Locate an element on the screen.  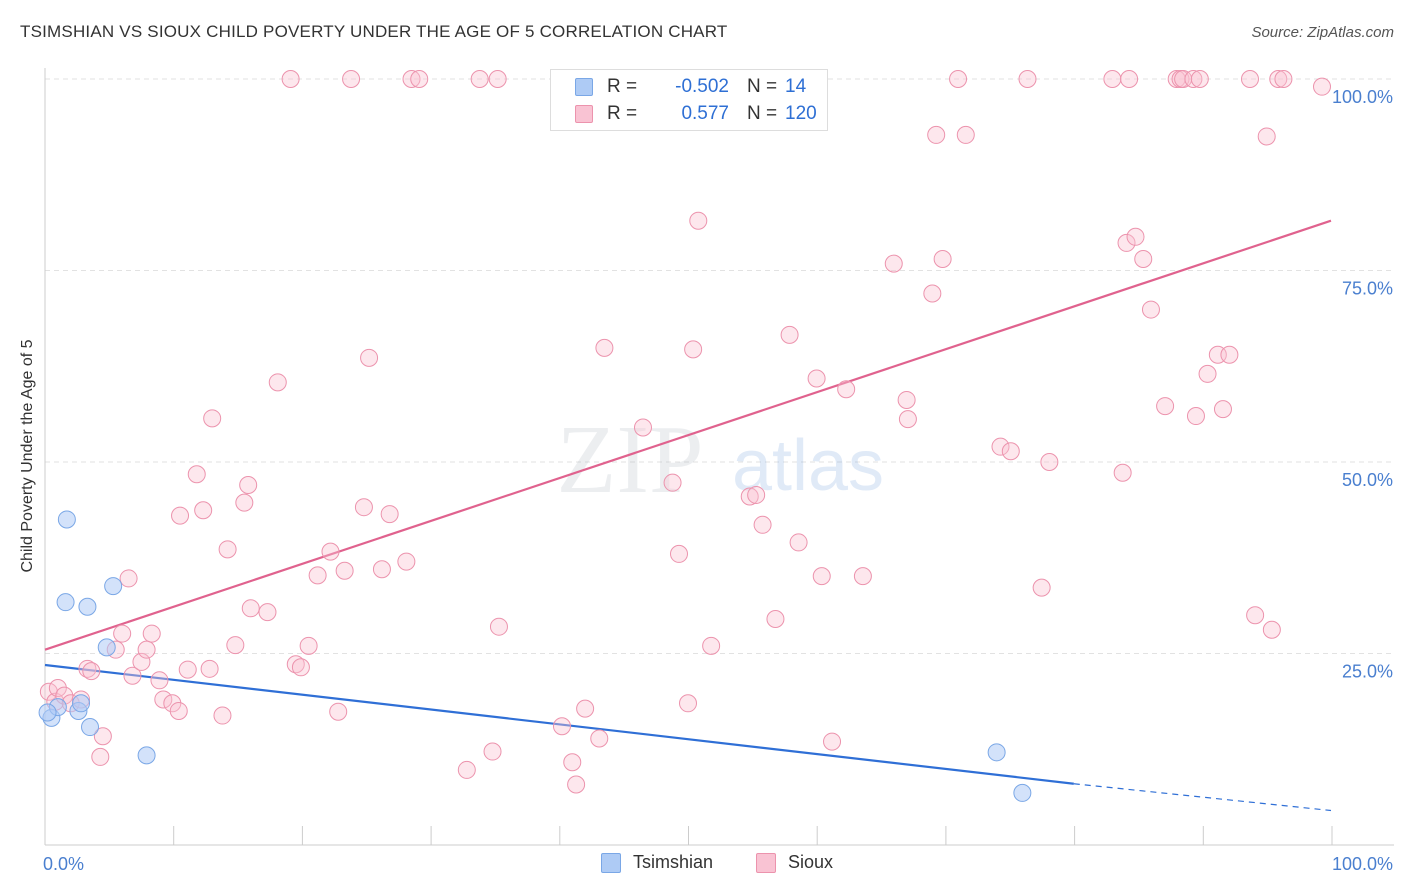
legend-row-tsimshian: R = -0.502 N = 14 is located at coordinates (690, 87).